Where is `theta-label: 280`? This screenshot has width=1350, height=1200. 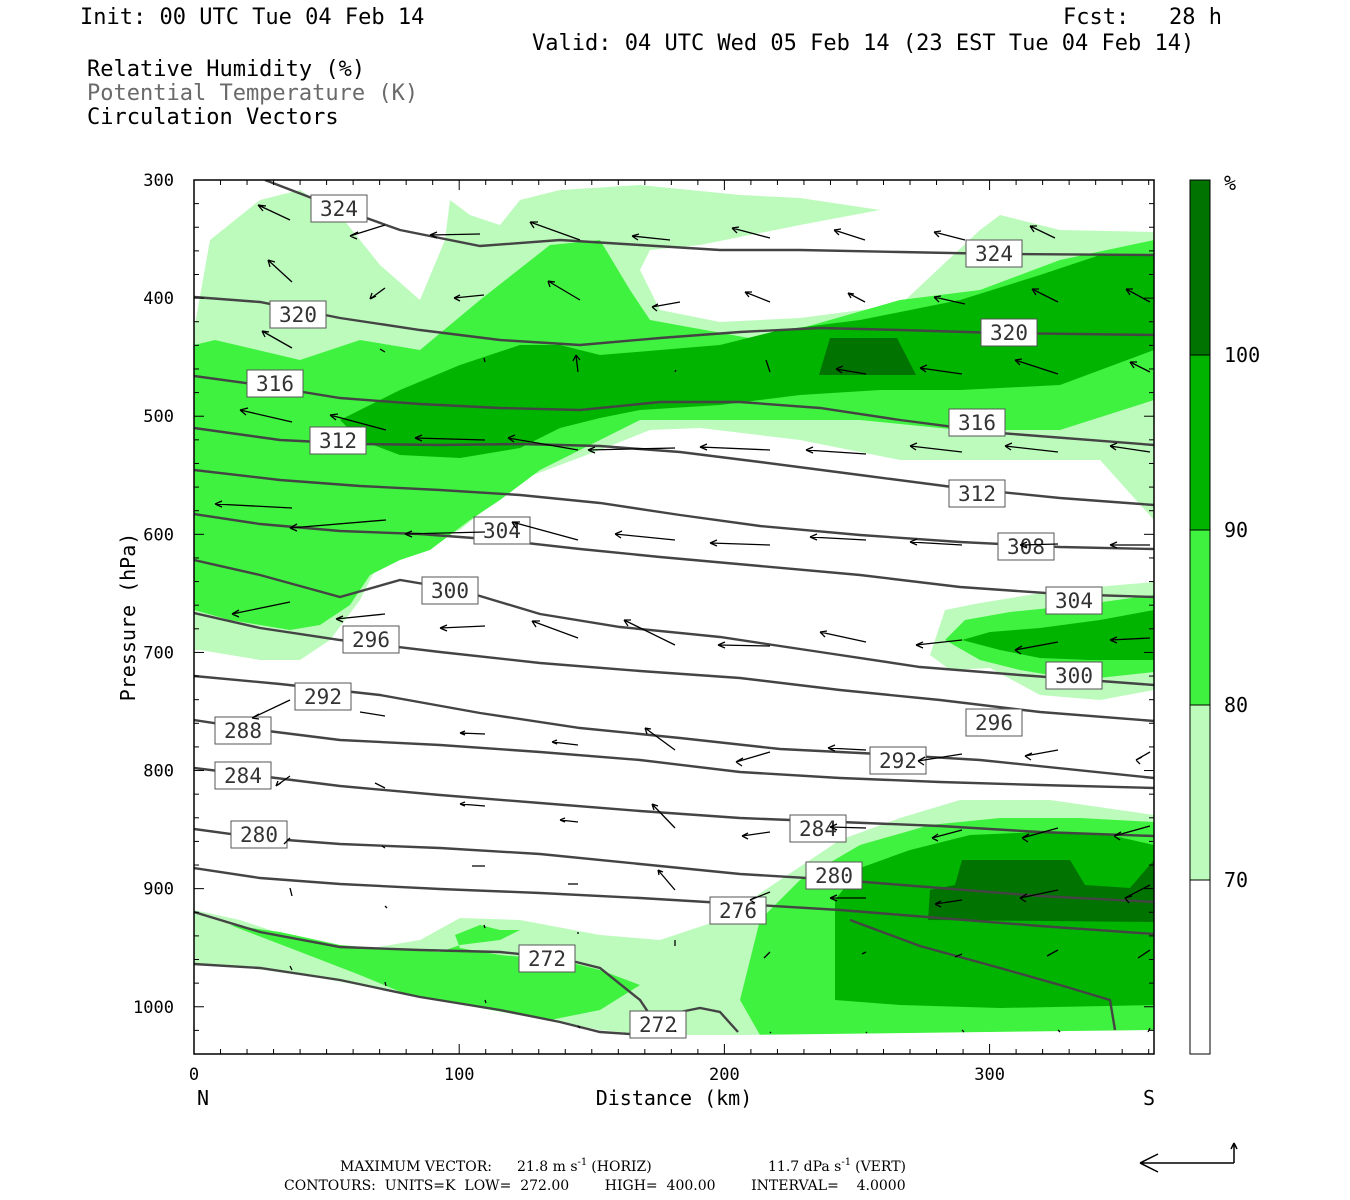 theta-label: 280 is located at coordinates (834, 875).